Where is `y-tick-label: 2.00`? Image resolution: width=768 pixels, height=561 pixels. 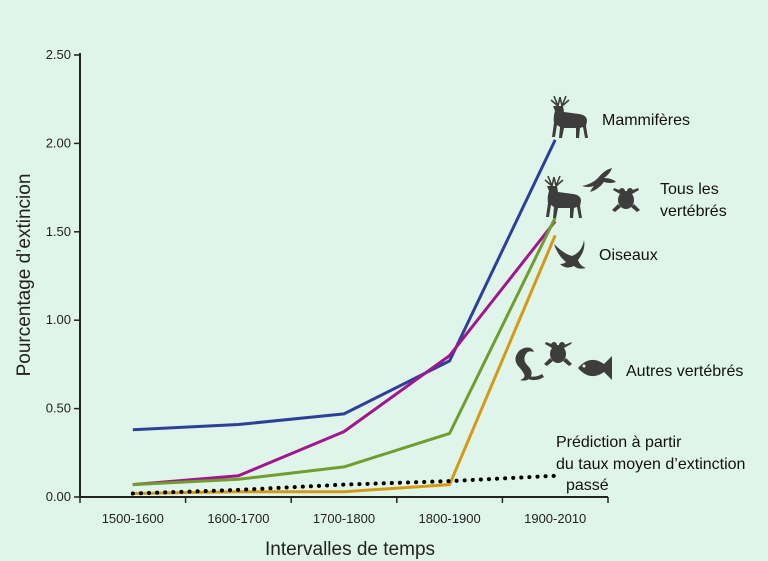
y-tick-label: 2.00 is located at coordinates (58, 142).